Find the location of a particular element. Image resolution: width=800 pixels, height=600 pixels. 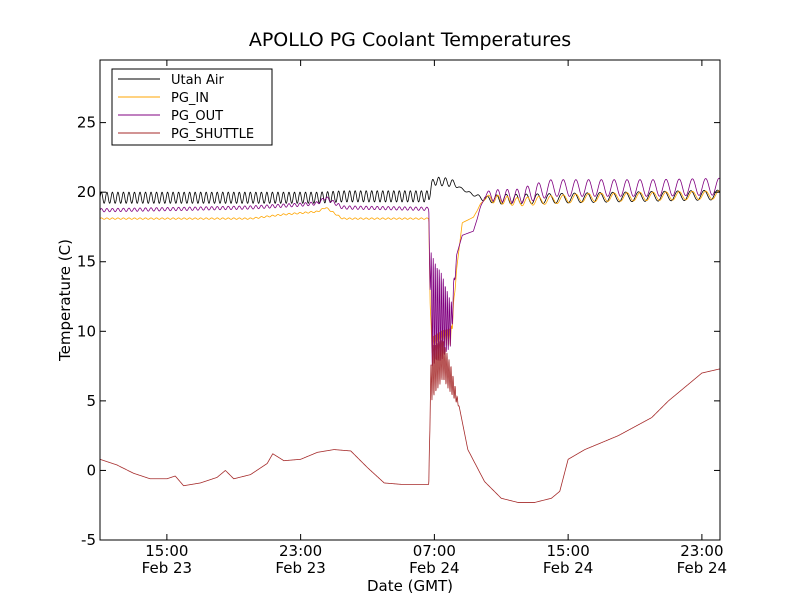

legend-label-utah-air: Utah Air is located at coordinates (197, 80).